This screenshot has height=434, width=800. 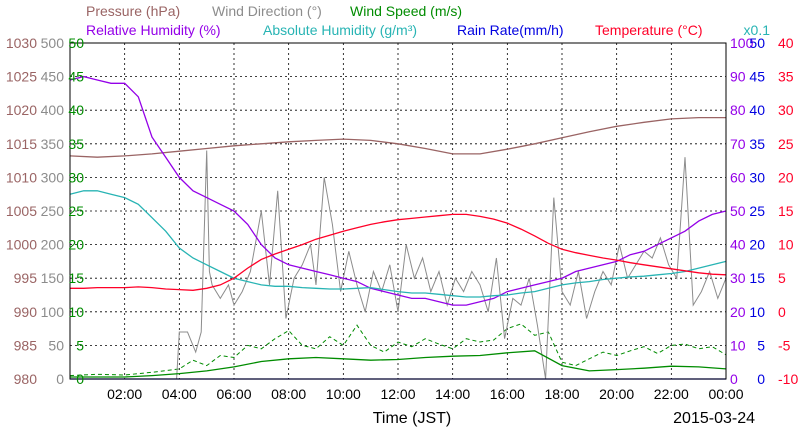 I want to click on temperature-tick-label: -10, so click(x=788, y=379).